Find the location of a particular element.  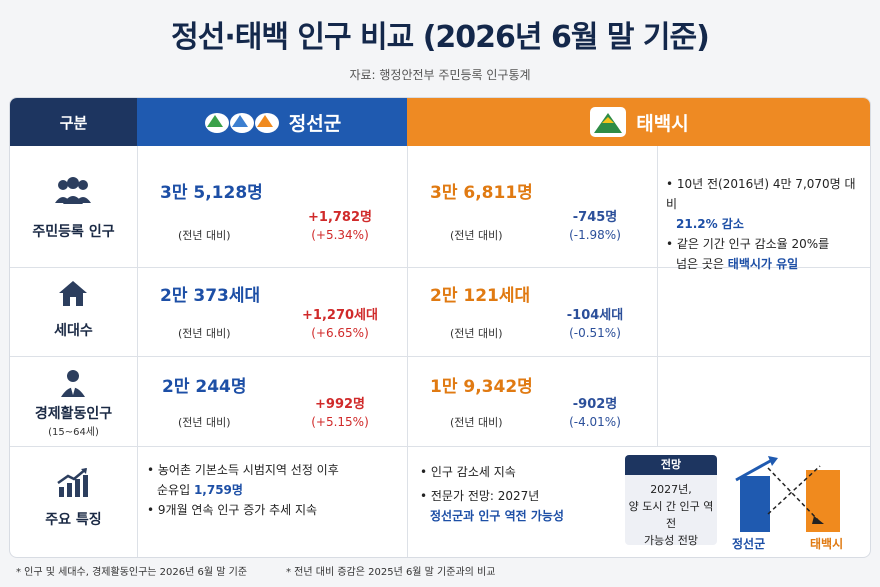

outlook-line1: 2027년, is located at coordinates (671, 489).